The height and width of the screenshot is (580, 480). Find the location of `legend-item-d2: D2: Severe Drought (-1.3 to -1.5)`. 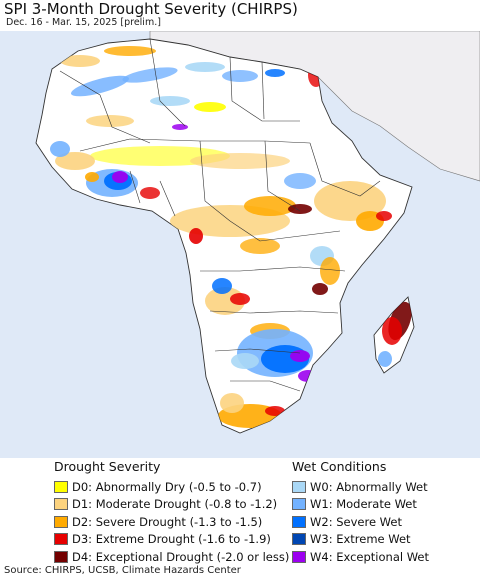

legend-item-d2: D2: Severe Drought (-1.3 to -1.5) is located at coordinates (171, 522).